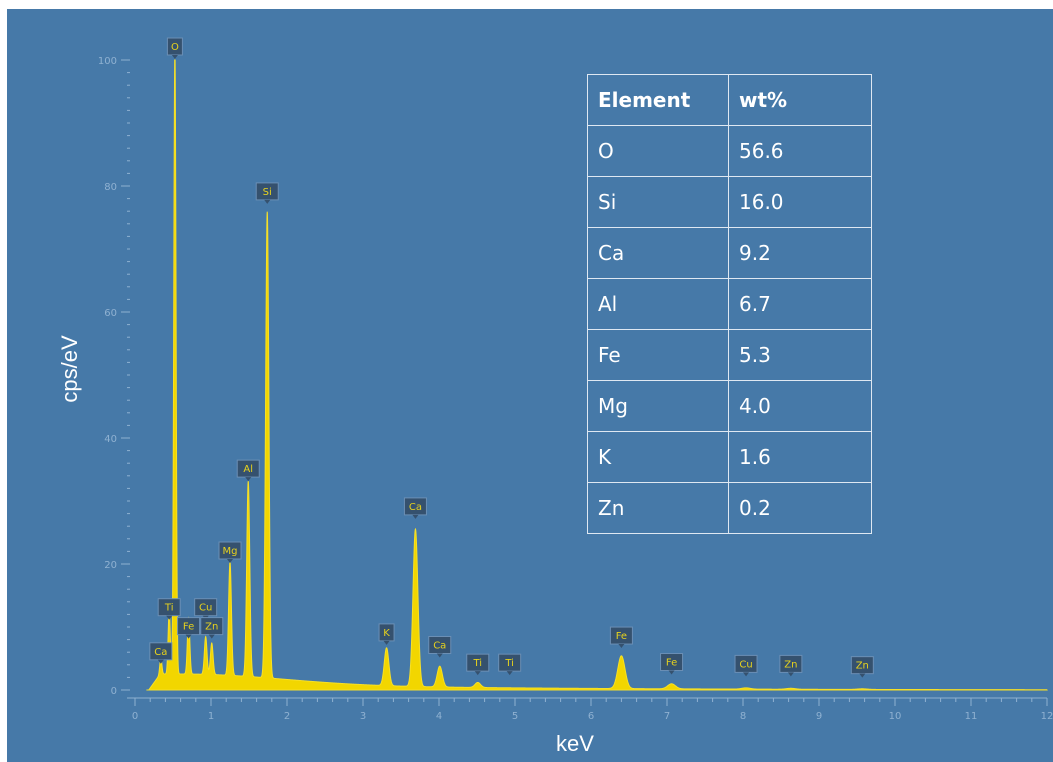 The width and height of the screenshot is (1053, 762). I want to click on element-cell: O, so click(658, 151).